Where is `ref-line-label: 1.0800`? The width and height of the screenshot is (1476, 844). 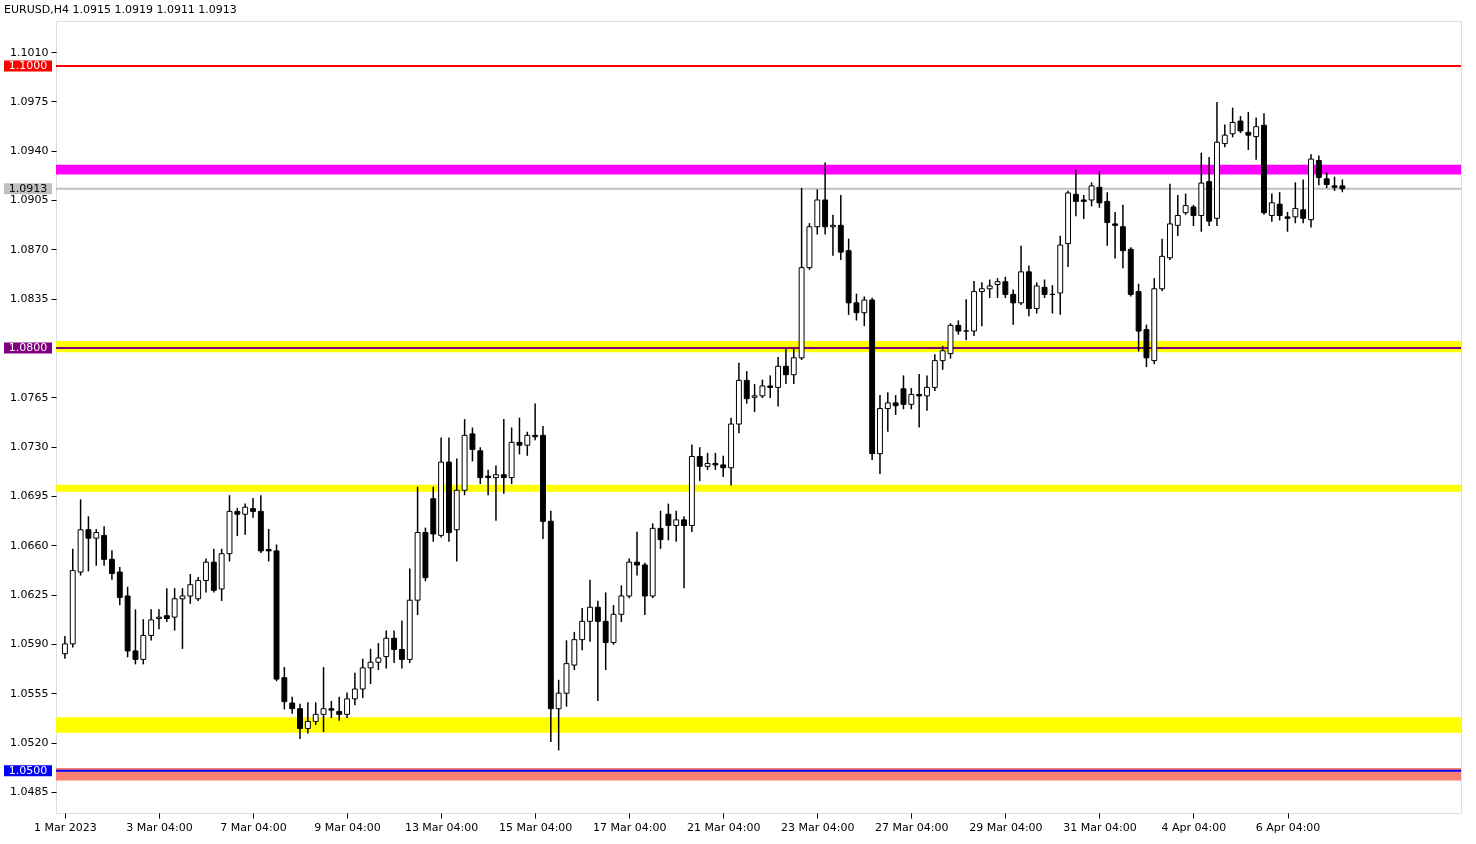
ref-line-label: 1.0800 is located at coordinates (28, 347).